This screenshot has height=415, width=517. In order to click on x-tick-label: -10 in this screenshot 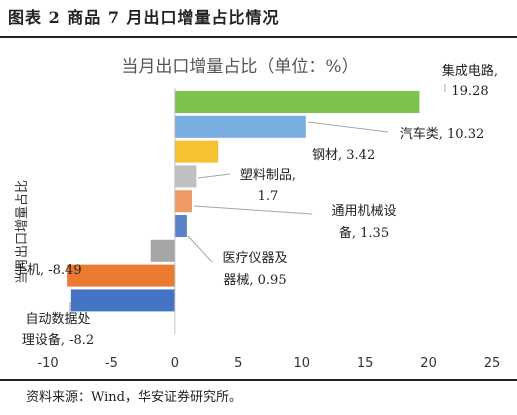, I will do `click(47, 363)`.